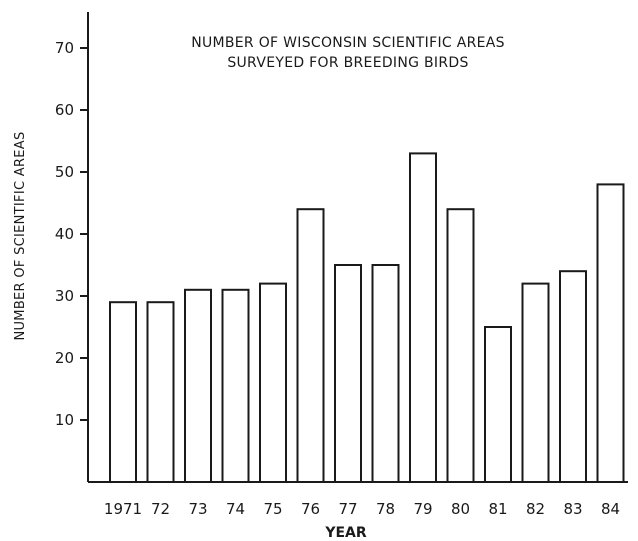 The width and height of the screenshot is (638, 541). I want to click on x-tick-label: 73, so click(197, 509).